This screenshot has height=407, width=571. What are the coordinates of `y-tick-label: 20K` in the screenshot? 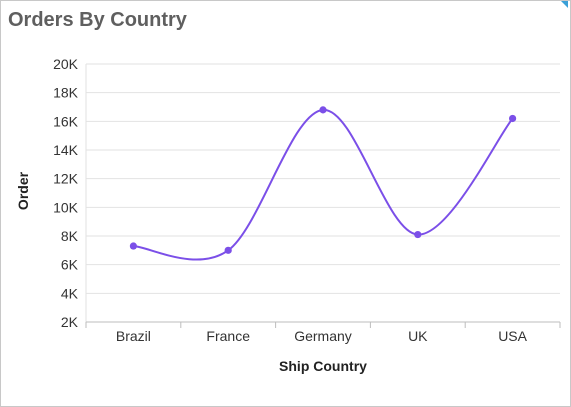 It's located at (66, 64).